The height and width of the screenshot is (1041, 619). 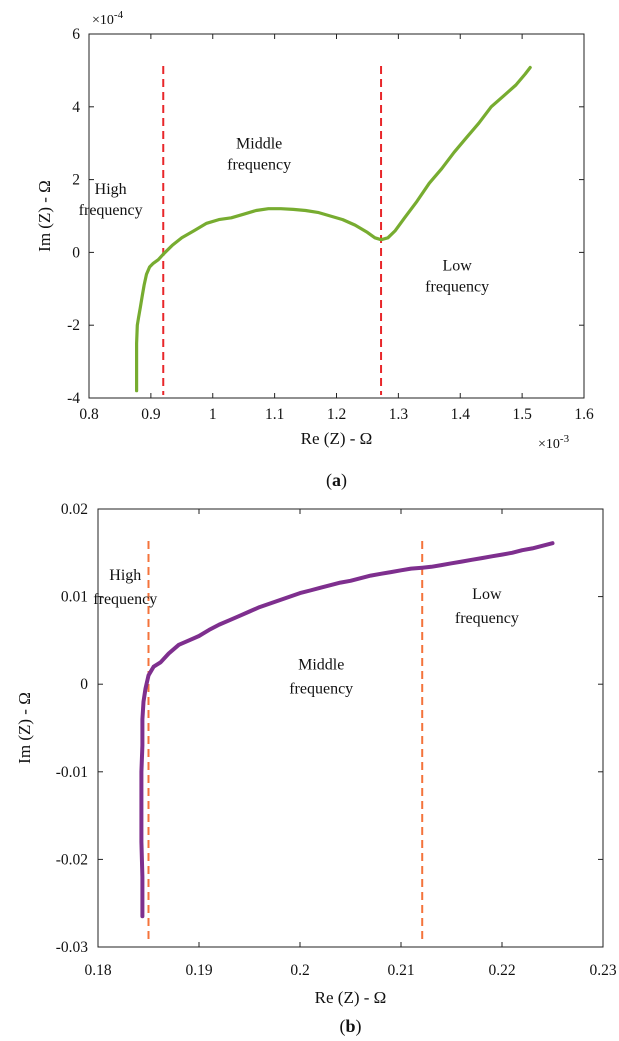 What do you see at coordinates (461, 414) in the screenshot?
I see `x-tick-label: 1.4` at bounding box center [461, 414].